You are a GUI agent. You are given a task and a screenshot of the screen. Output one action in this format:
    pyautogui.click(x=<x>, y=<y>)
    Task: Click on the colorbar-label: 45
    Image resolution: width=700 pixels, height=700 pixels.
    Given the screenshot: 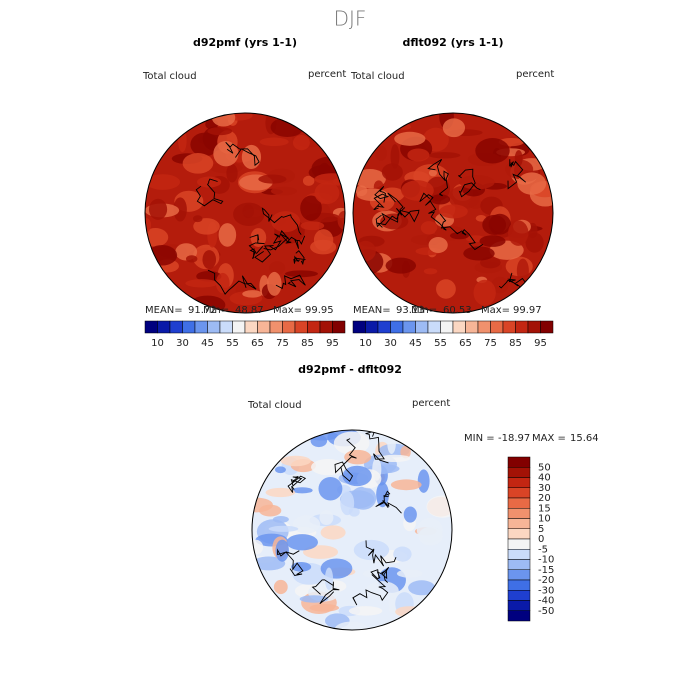 What is the action you would take?
    pyautogui.click(x=415, y=343)
    